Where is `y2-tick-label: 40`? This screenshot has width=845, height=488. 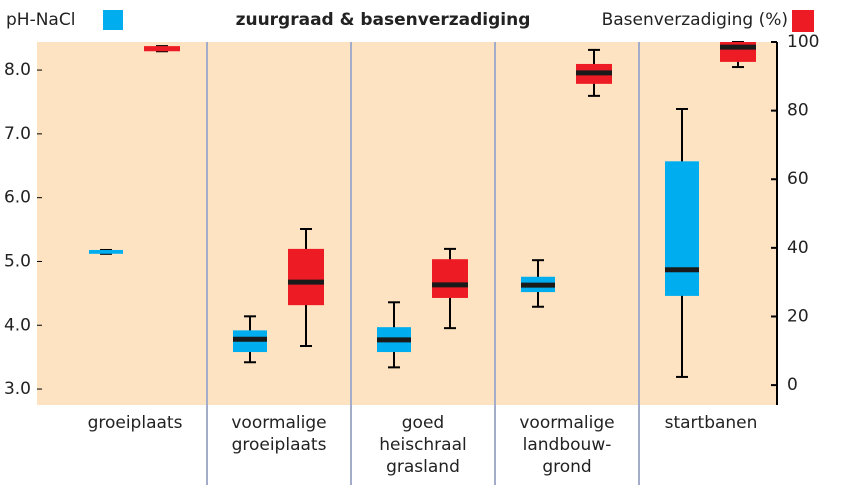 y2-tick-label: 40 is located at coordinates (798, 248).